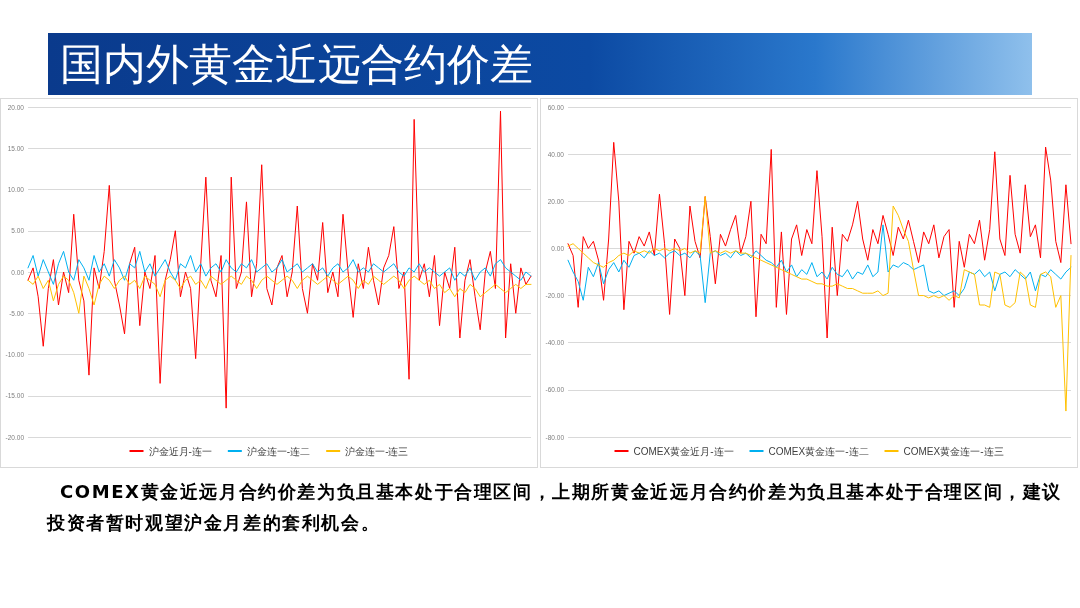 The width and height of the screenshot is (1080, 608). Describe the element at coordinates (377, 451) in the screenshot. I see `legend-label: 沪金连一-连三` at that location.